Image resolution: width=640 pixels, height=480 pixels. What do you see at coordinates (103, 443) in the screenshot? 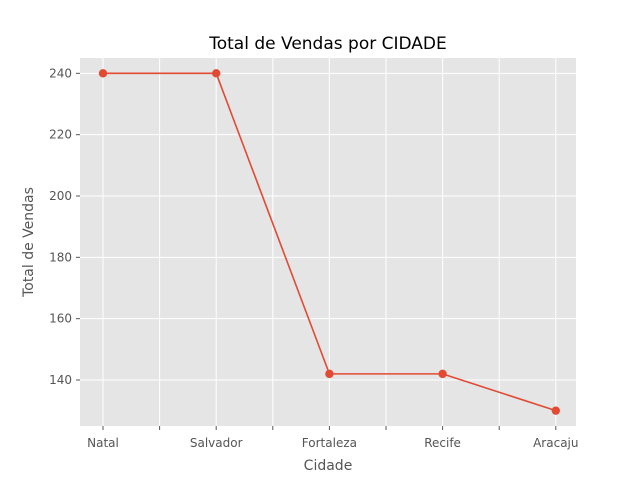
I see `x-tick-label: Natal` at bounding box center [103, 443].